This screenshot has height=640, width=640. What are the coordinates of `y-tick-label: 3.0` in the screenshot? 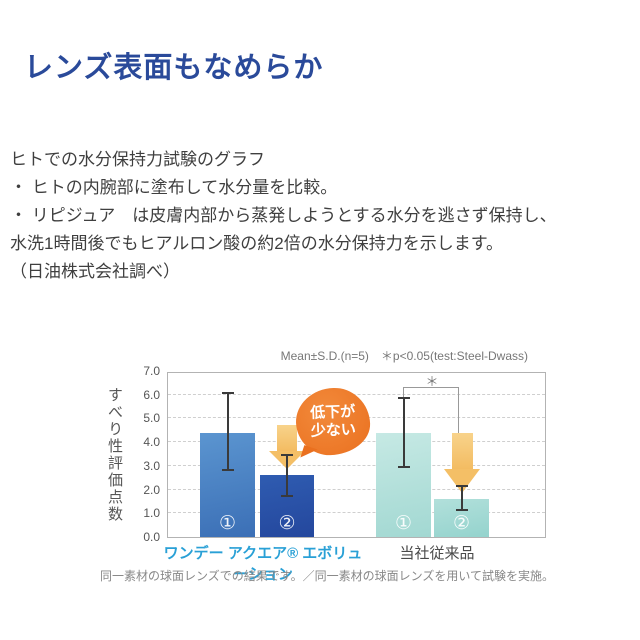 It's located at (151, 465).